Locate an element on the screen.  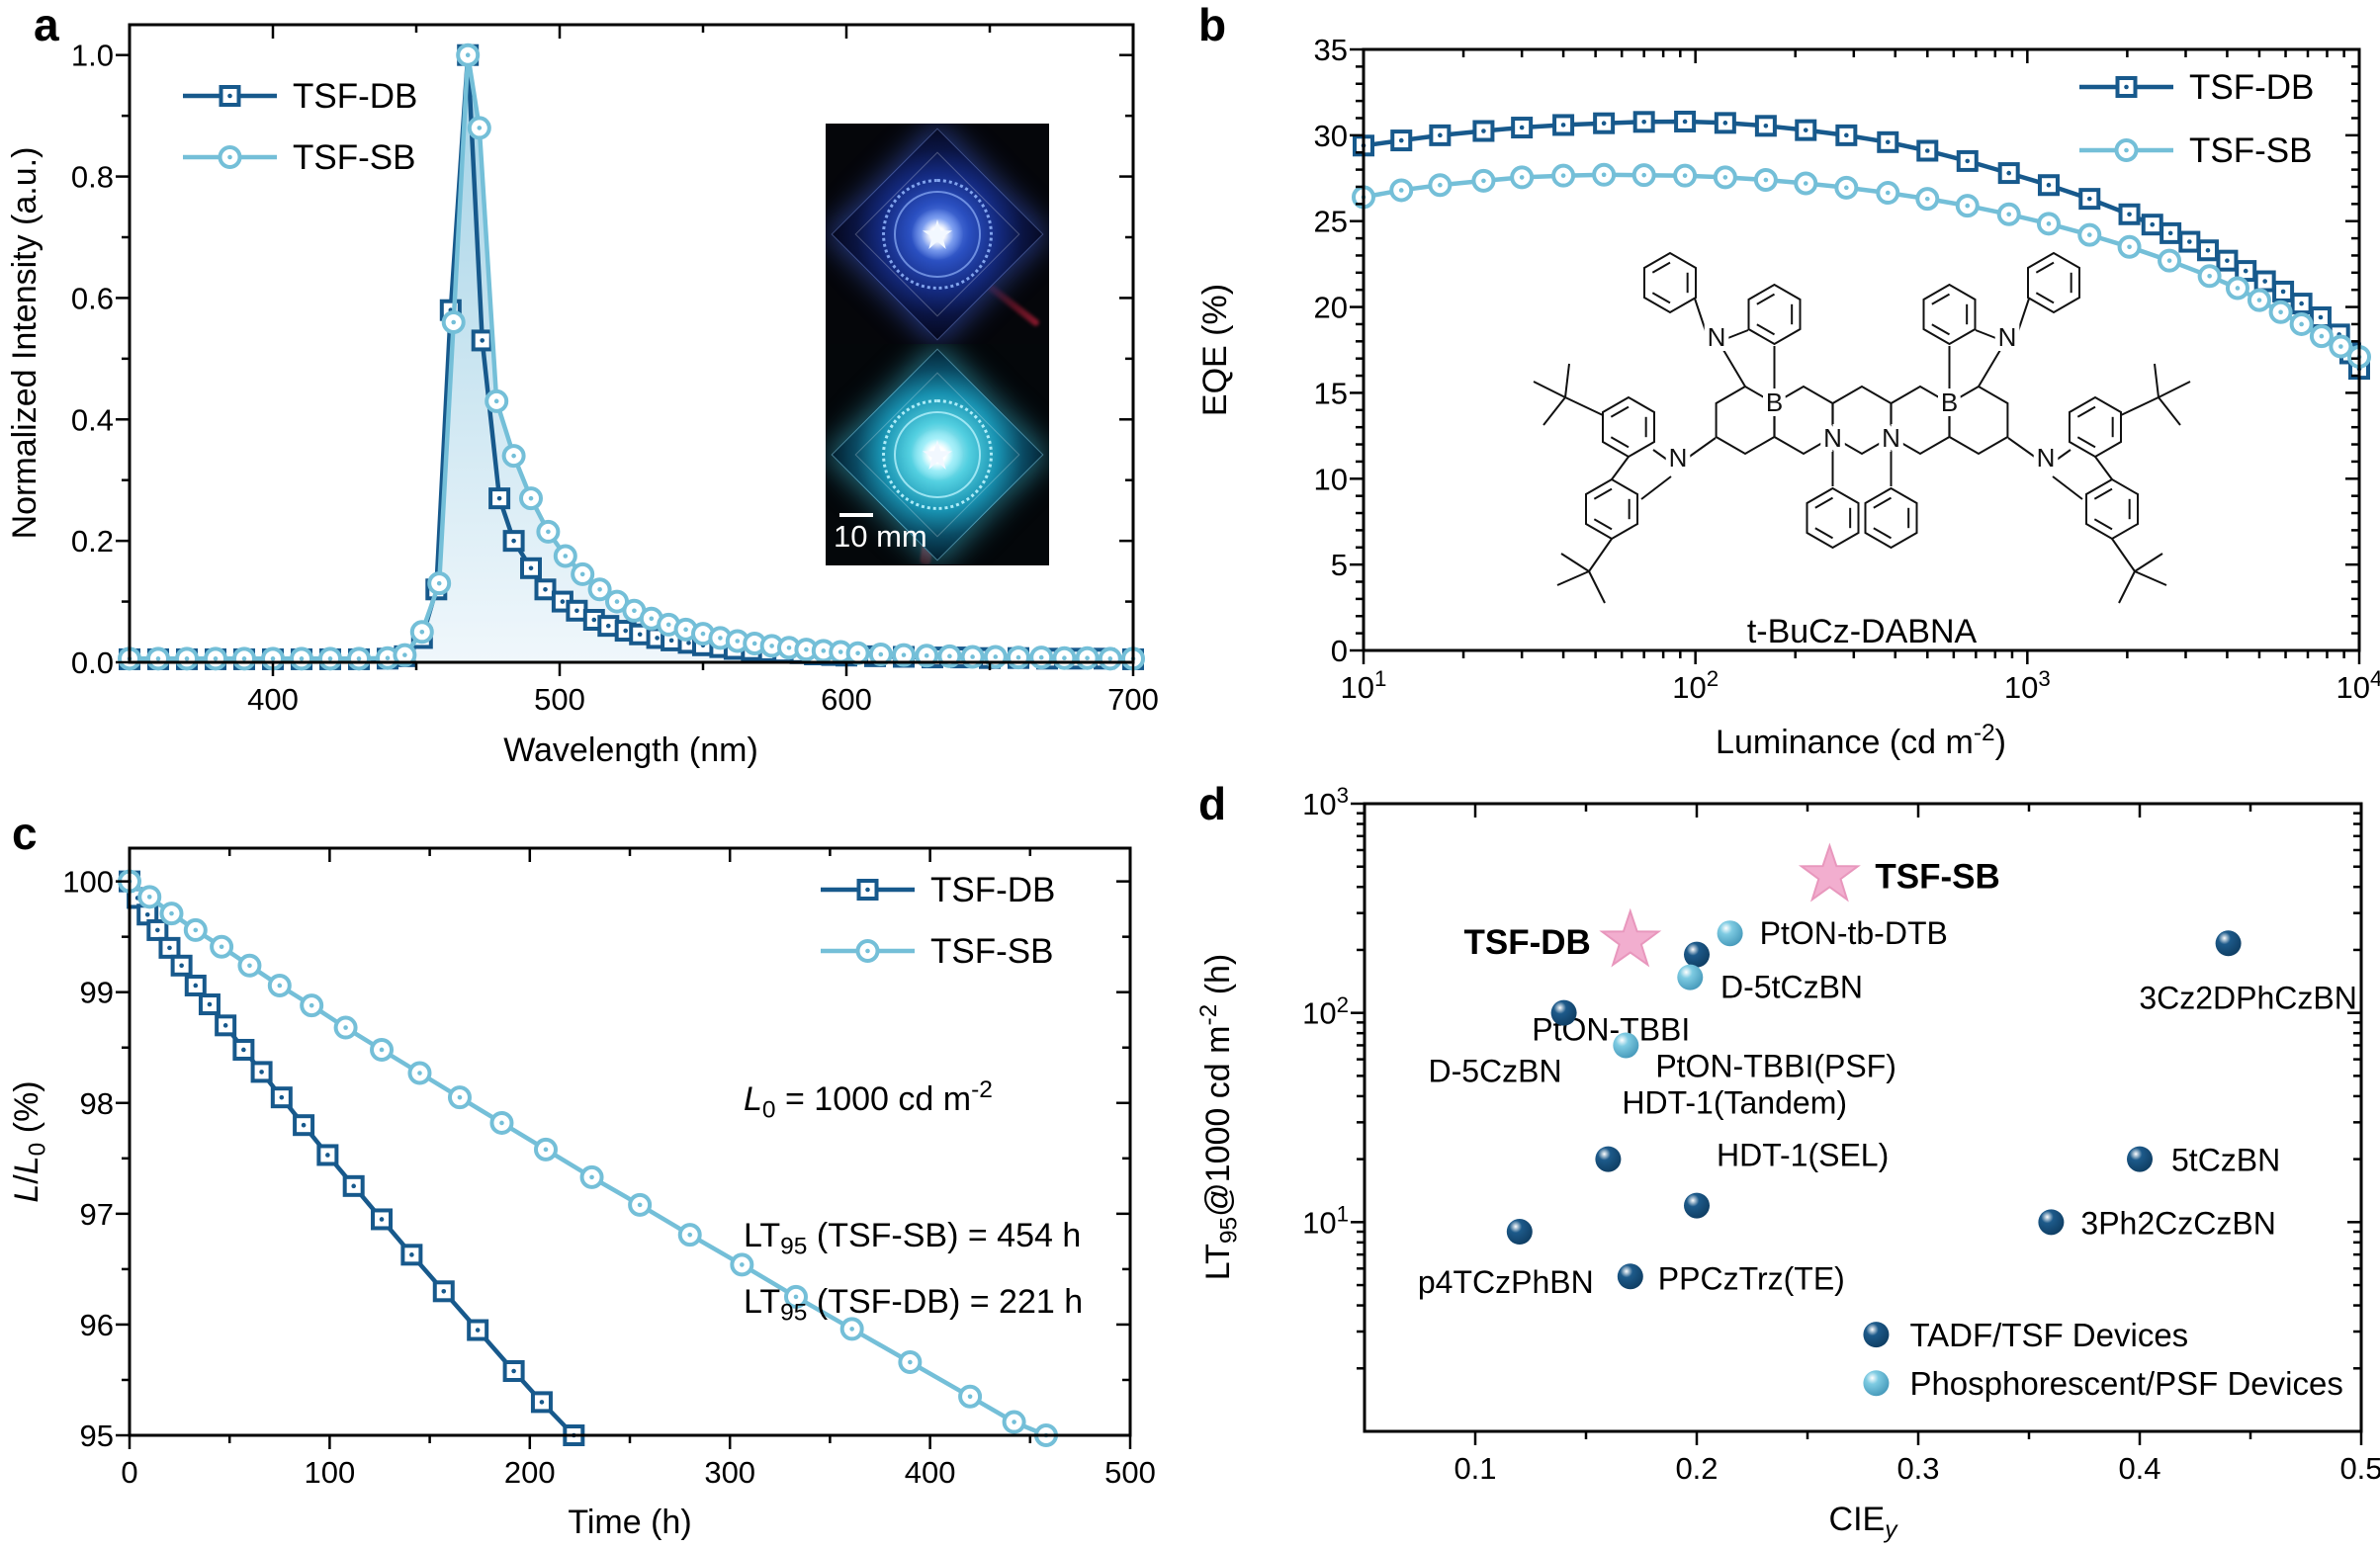
svg-text: 0 is located at coordinates (1339, 651).